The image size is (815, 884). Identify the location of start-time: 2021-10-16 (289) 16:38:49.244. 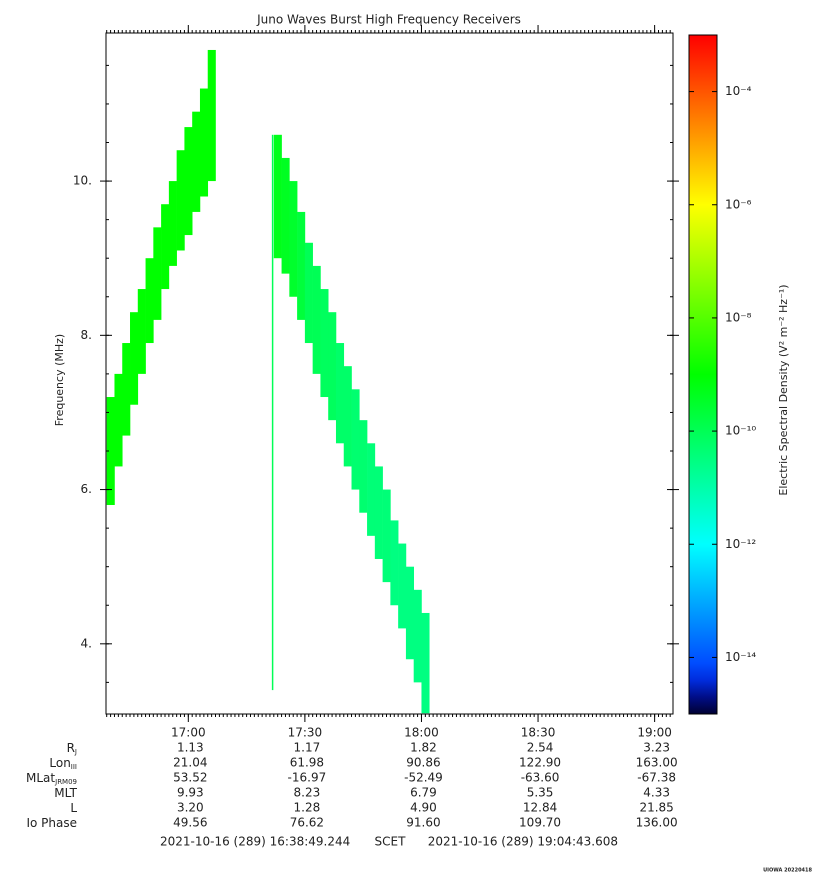
(255, 842).